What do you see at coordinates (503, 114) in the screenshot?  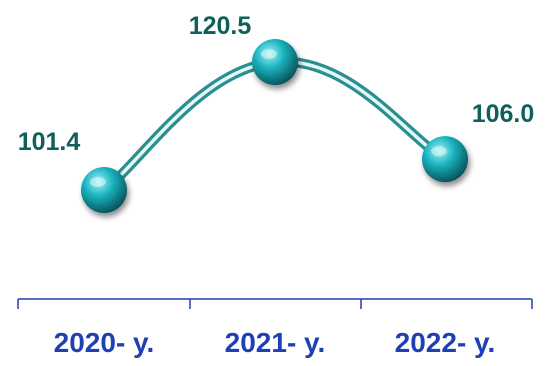 I see `data-label: 106.0` at bounding box center [503, 114].